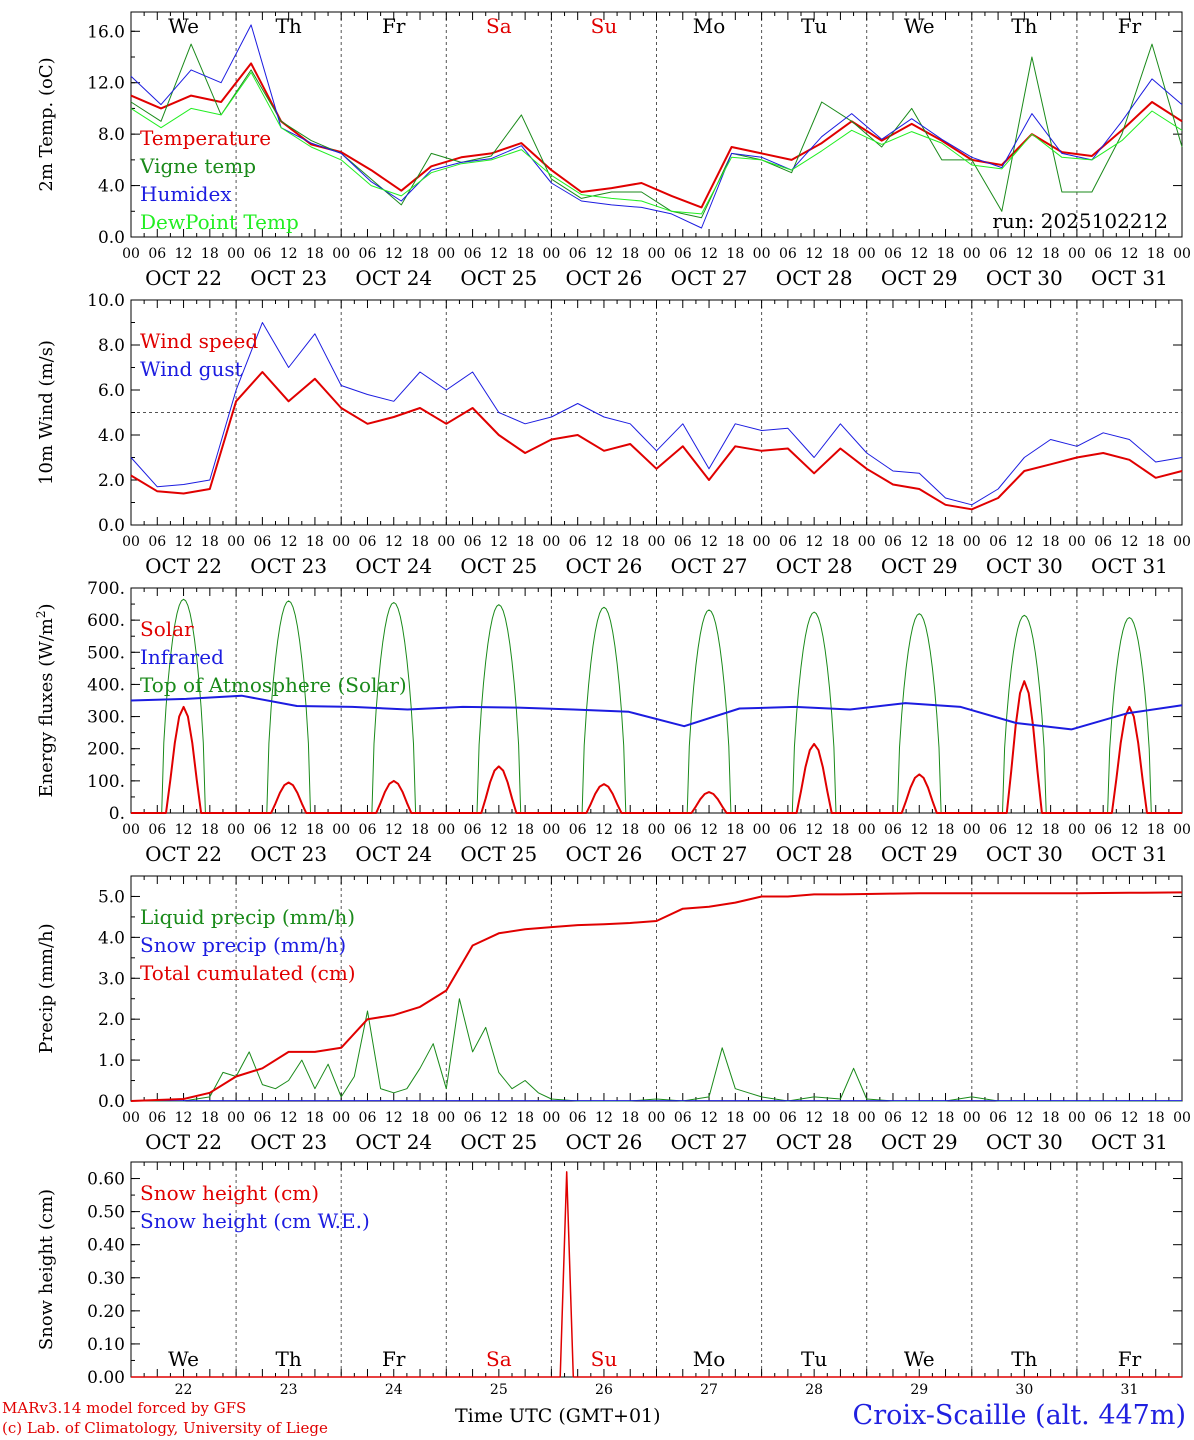 The height and width of the screenshot is (1440, 1194). What do you see at coordinates (111, 187) in the screenshot?
I see `temperature-y-tick-label: 4.0` at bounding box center [111, 187].